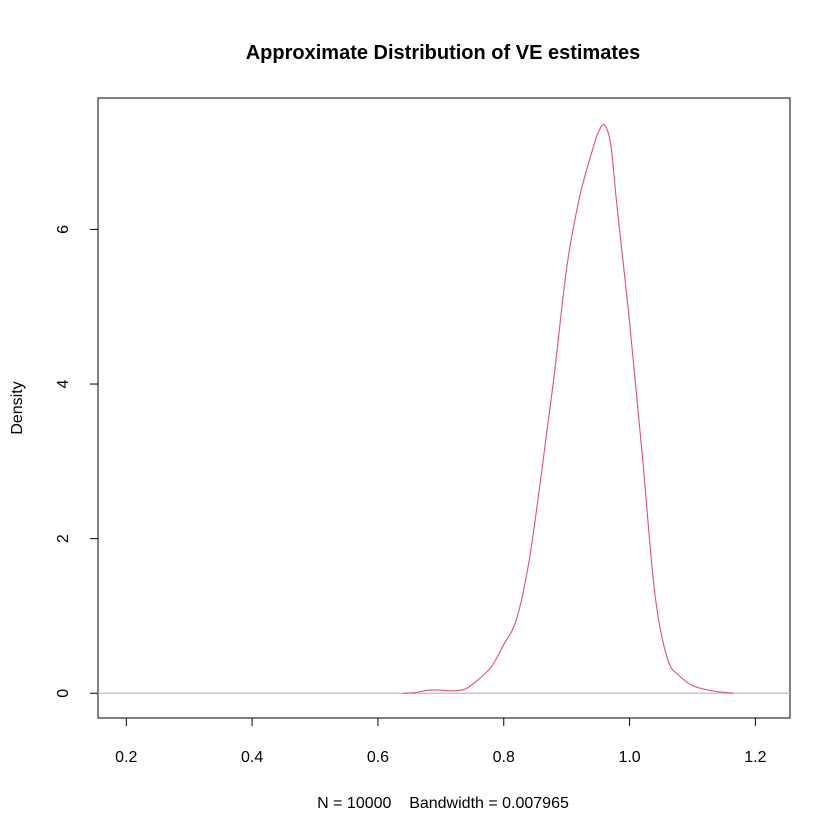 The image size is (840, 840). Describe the element at coordinates (63, 229) in the screenshot. I see `y-tick-label: 6` at that location.